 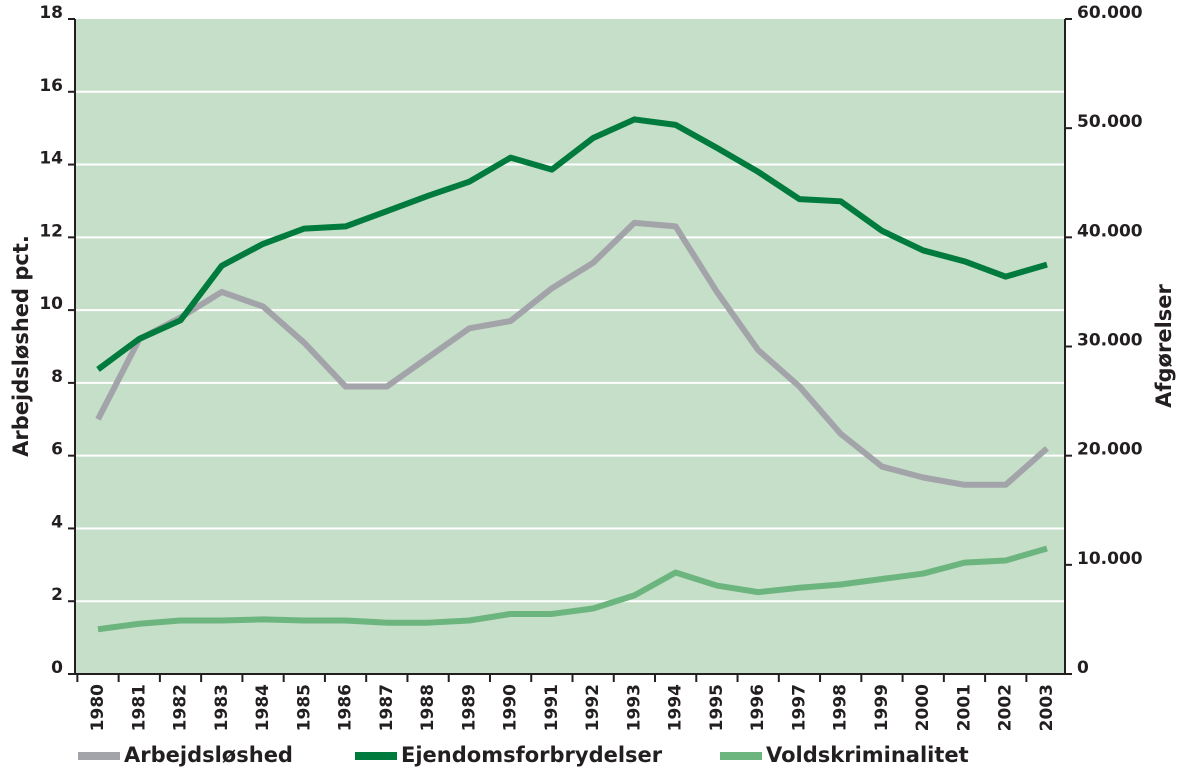 I want to click on x-tick-label: 2001, so click(x=964, y=707).